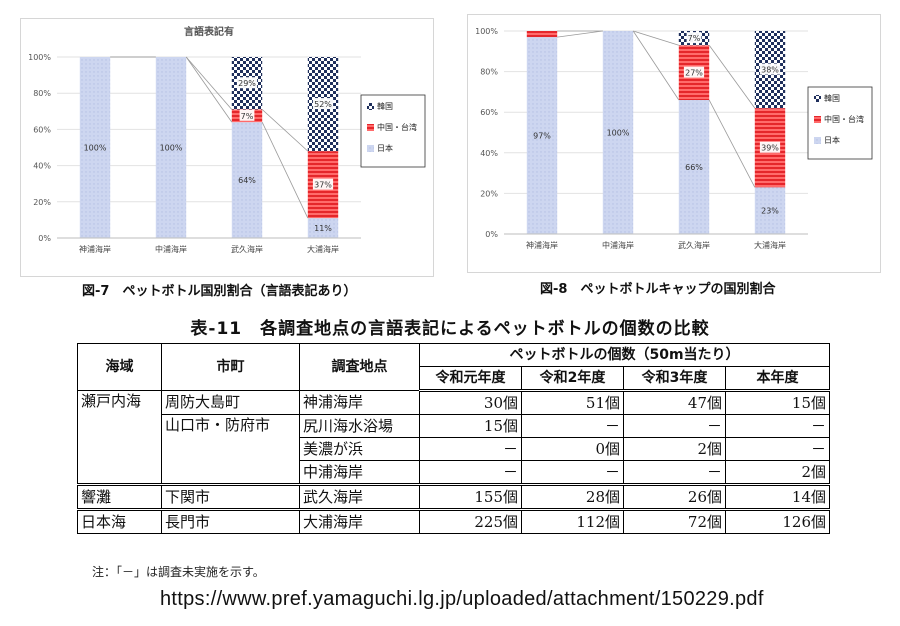 This screenshot has height=626, width=900. Describe the element at coordinates (489, 112) in the screenshot. I see `y-tick-label: 60%` at that location.